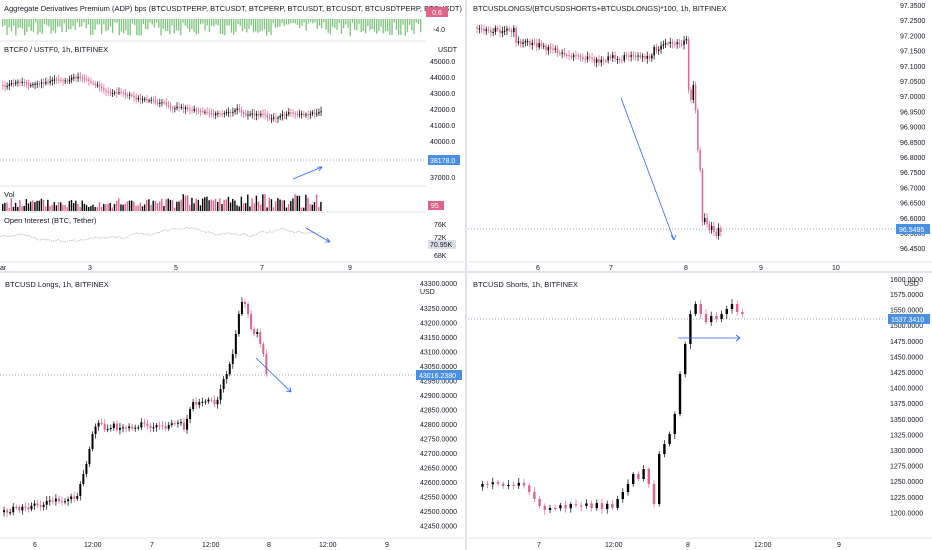 This screenshot has height=550, width=932. I want to click on x-tick: 7, so click(539, 545).